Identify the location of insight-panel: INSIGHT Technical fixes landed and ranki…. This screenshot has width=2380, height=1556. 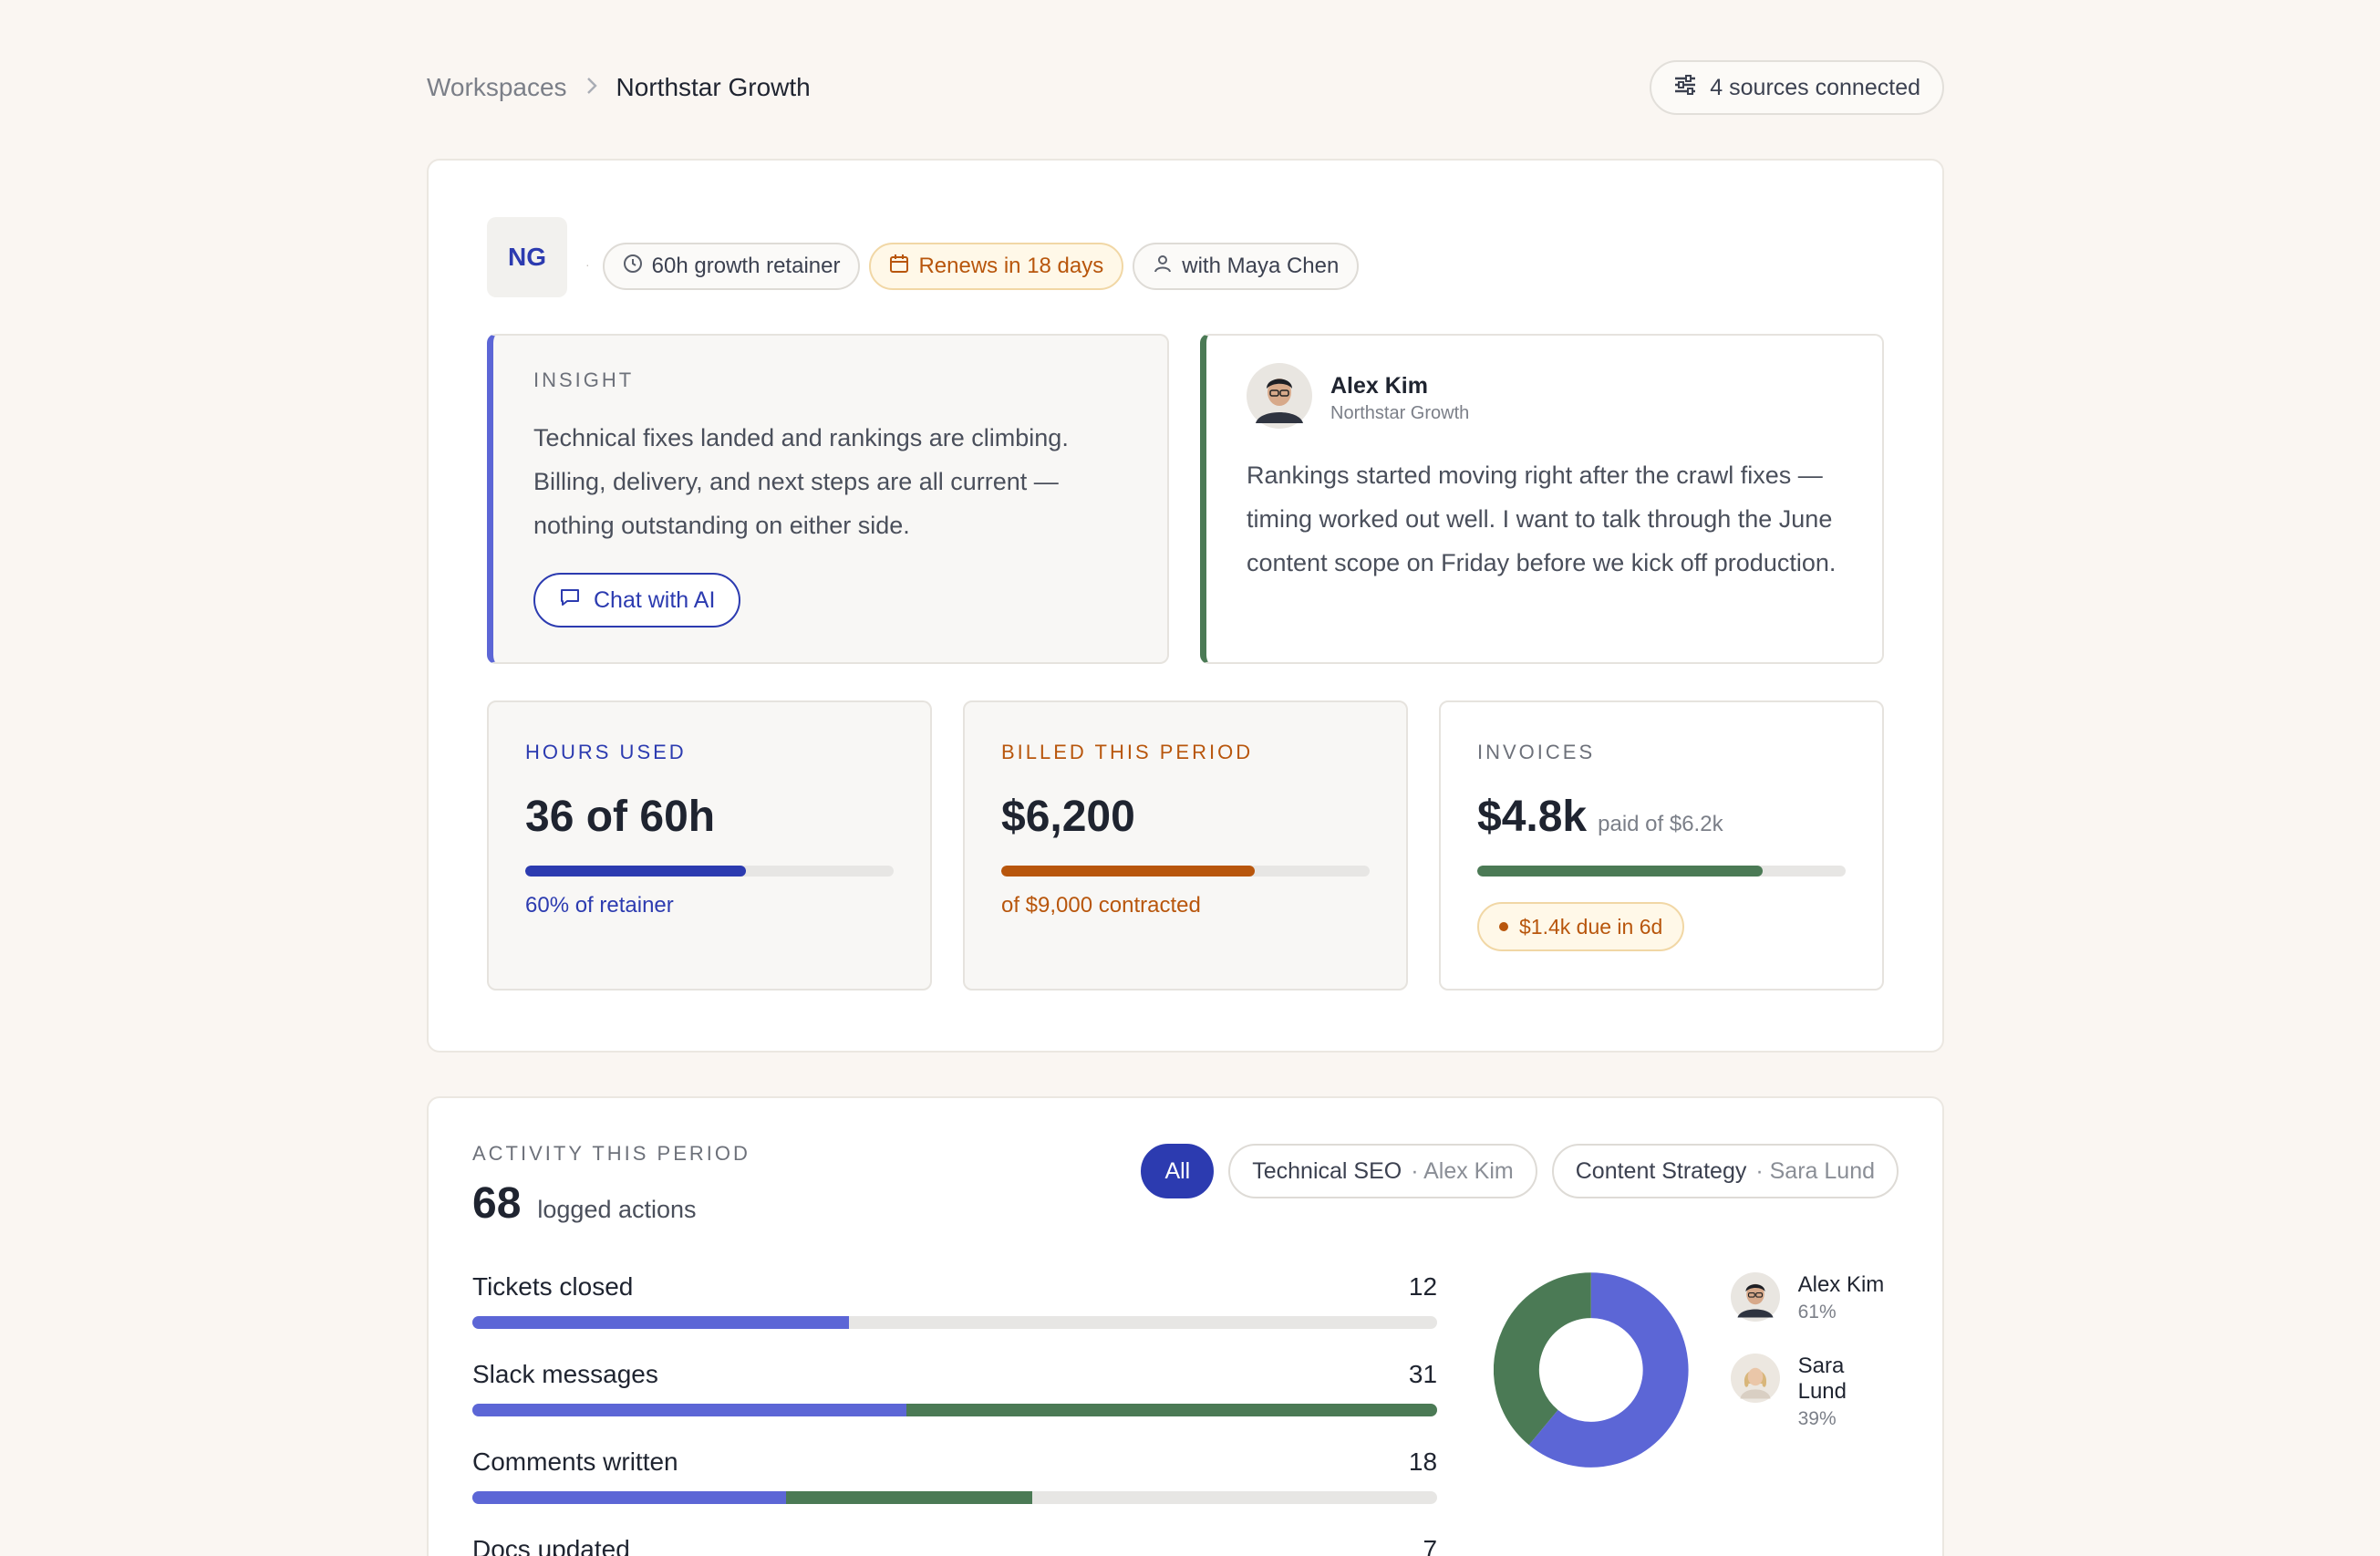
(828, 499).